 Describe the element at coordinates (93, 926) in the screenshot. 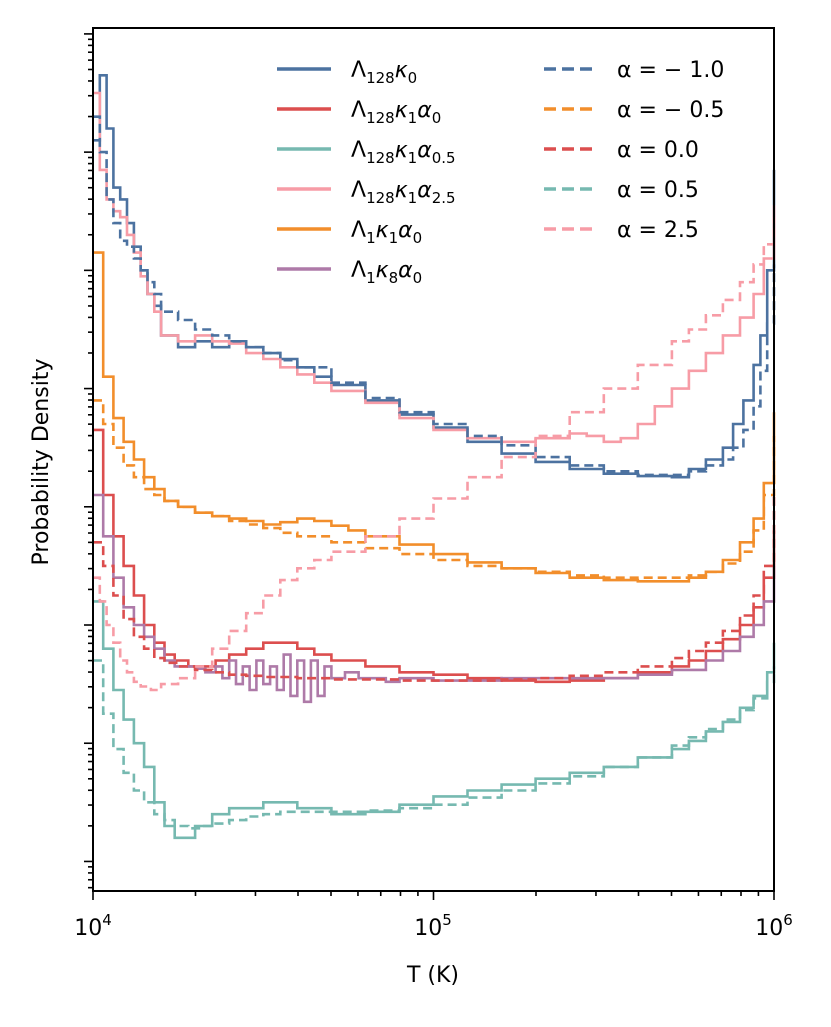

I see `x-tick-label-1e4: 10⁴` at that location.